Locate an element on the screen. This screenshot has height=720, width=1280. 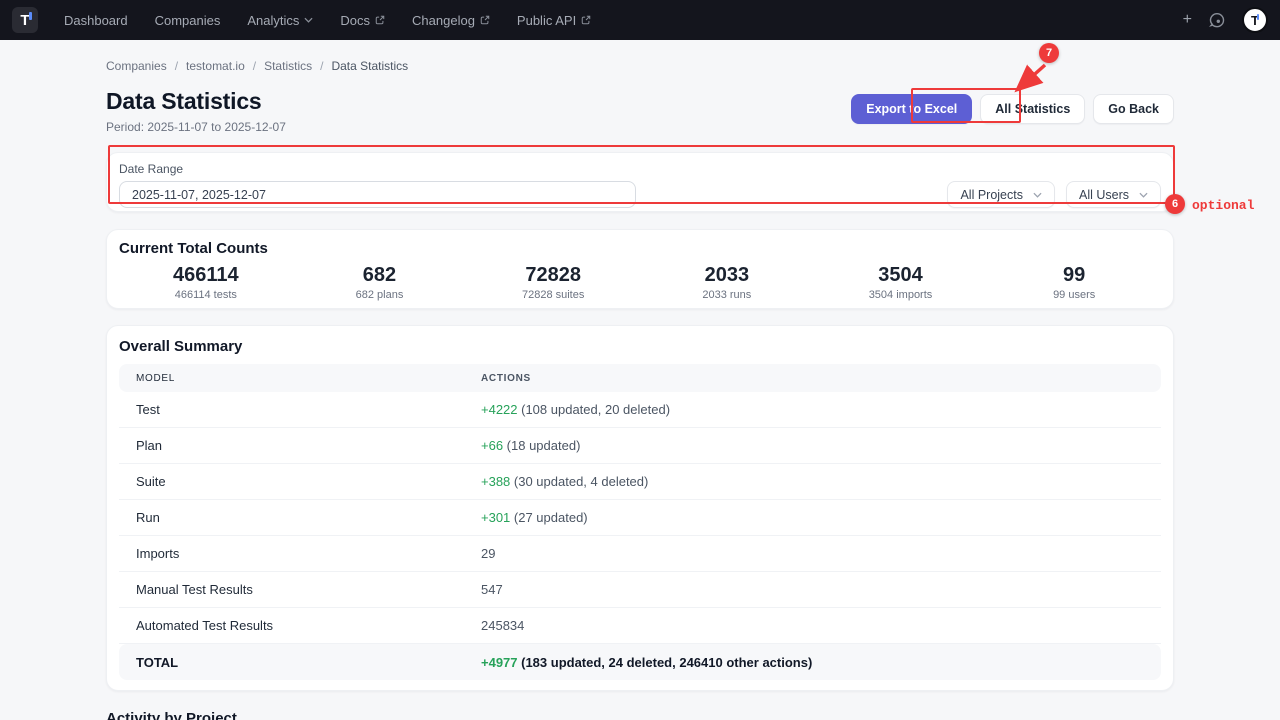
actions-cell: +388 (30 updated, 4 deleted) is located at coordinates (821, 481).